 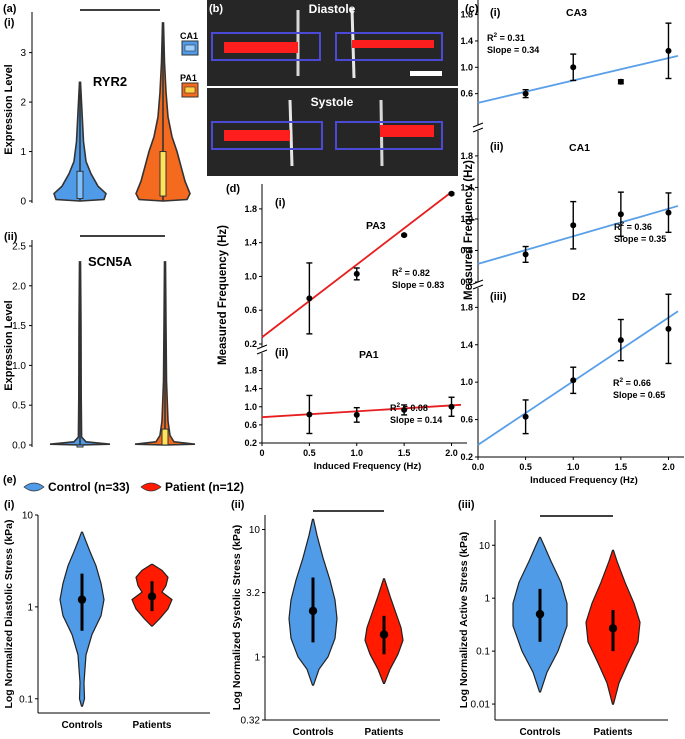 I want to click on panel-label-e-iii: (iii), so click(x=466, y=505).